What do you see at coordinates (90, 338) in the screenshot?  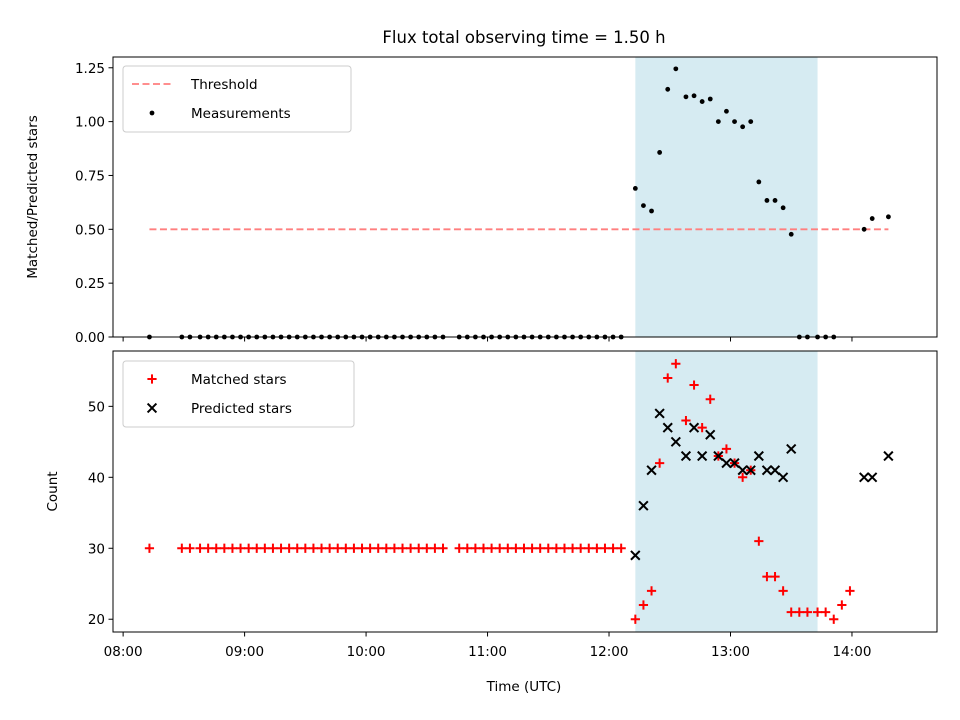 I see `top-y-tick-label: 0.00` at bounding box center [90, 338].